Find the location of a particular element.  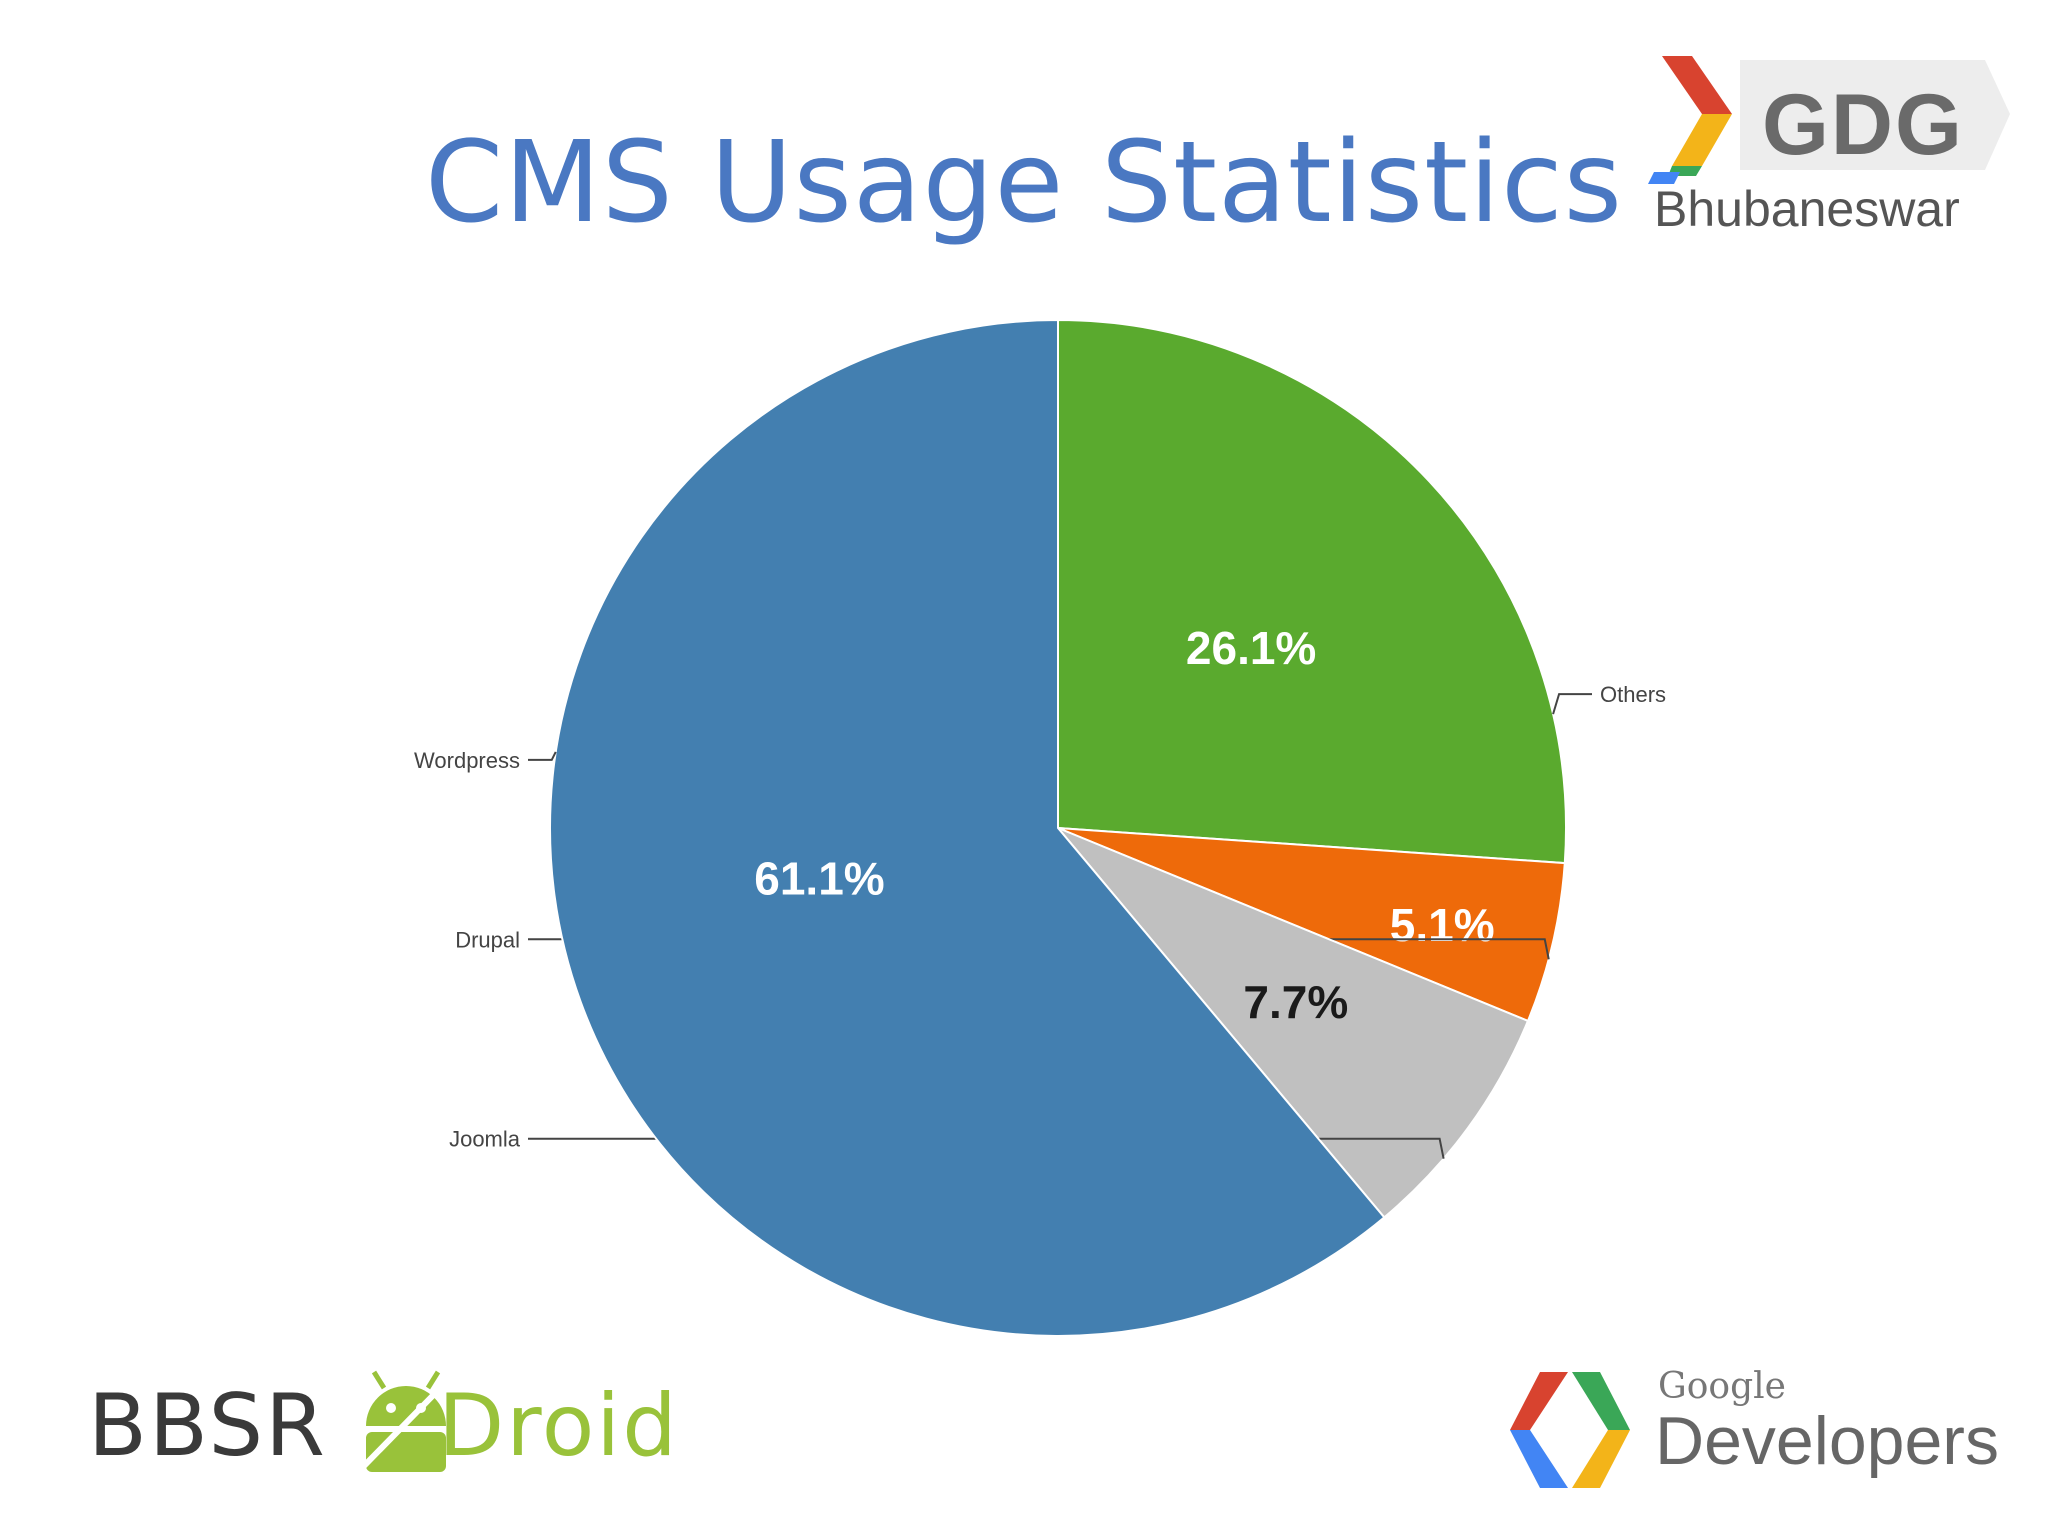

category-label-wordpress: Wordpress is located at coordinates (467, 760).